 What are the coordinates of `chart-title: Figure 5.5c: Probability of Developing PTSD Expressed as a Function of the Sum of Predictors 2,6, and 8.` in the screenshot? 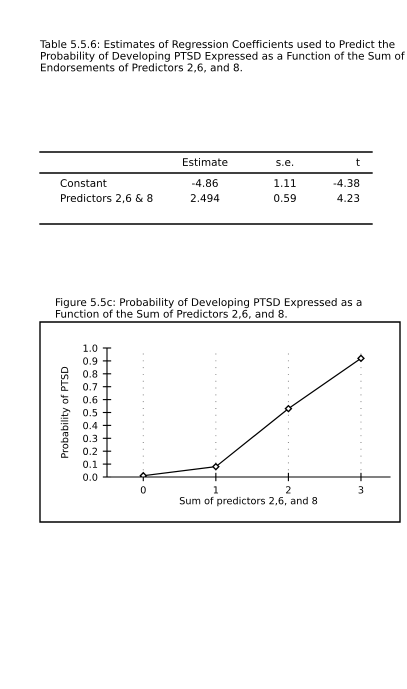 It's located at (209, 308).